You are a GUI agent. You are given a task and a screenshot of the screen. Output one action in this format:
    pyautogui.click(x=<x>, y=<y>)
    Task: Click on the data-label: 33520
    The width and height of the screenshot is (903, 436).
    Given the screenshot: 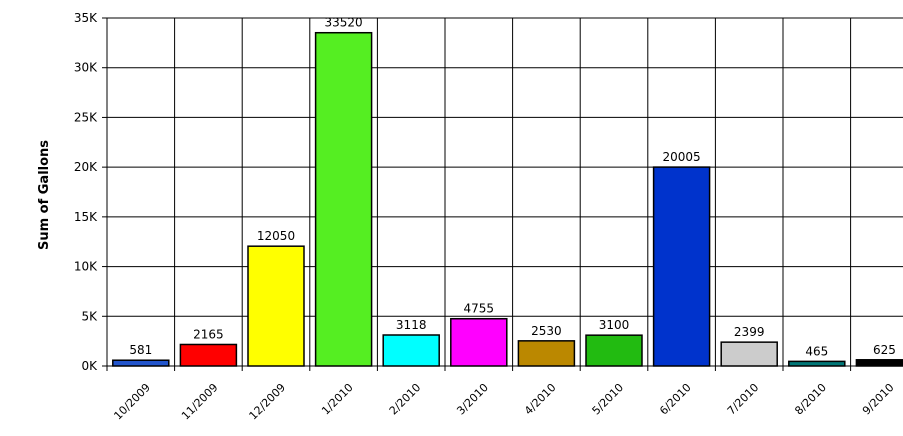 What is the action you would take?
    pyautogui.click(x=344, y=23)
    